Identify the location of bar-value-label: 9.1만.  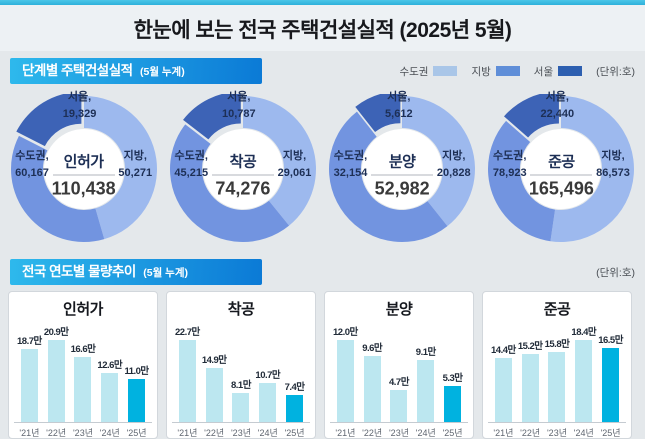
(425, 352).